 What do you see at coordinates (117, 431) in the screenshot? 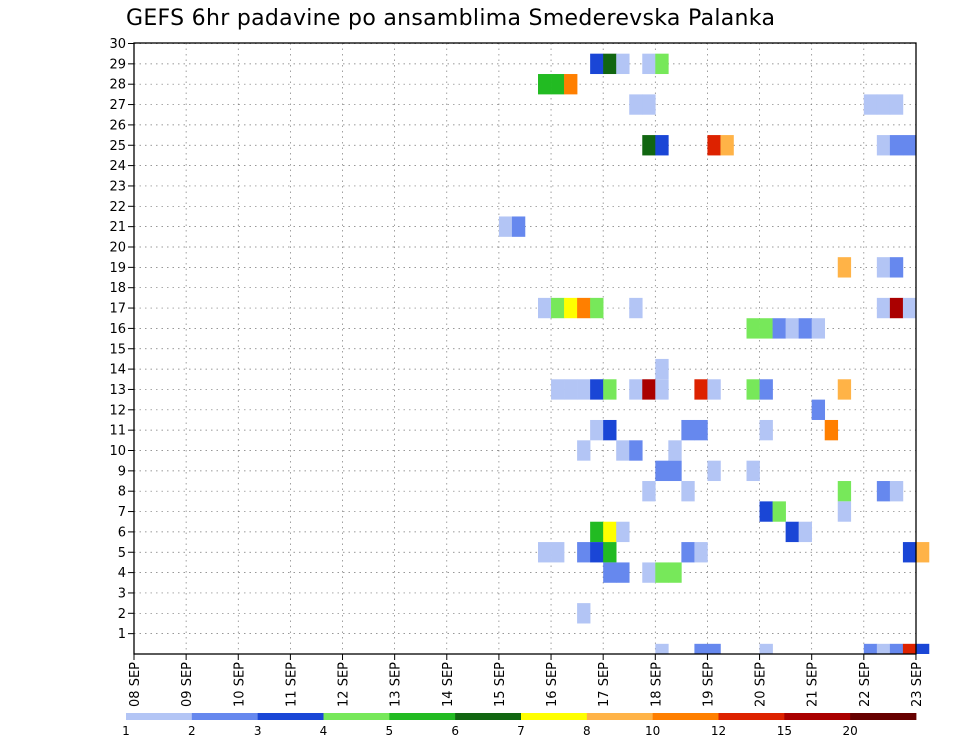
I see `y-tick-label: 11` at bounding box center [117, 431].